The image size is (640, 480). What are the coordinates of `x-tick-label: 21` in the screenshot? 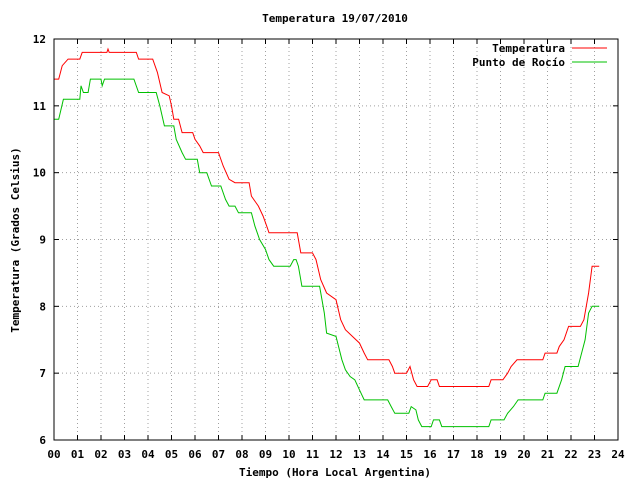 It's located at (548, 454).